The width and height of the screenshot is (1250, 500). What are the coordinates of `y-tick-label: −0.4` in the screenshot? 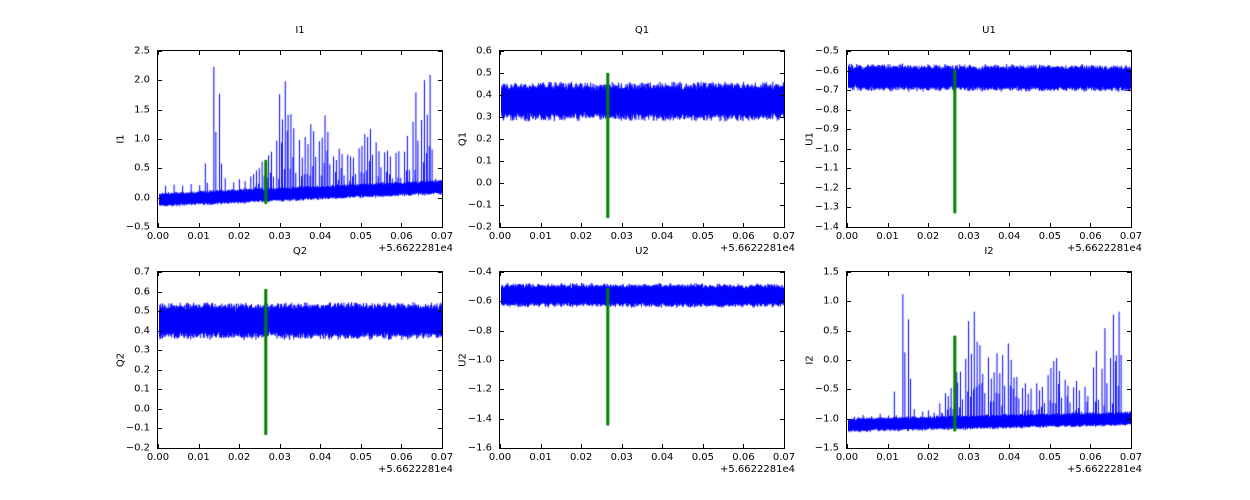 It's located at (479, 272).